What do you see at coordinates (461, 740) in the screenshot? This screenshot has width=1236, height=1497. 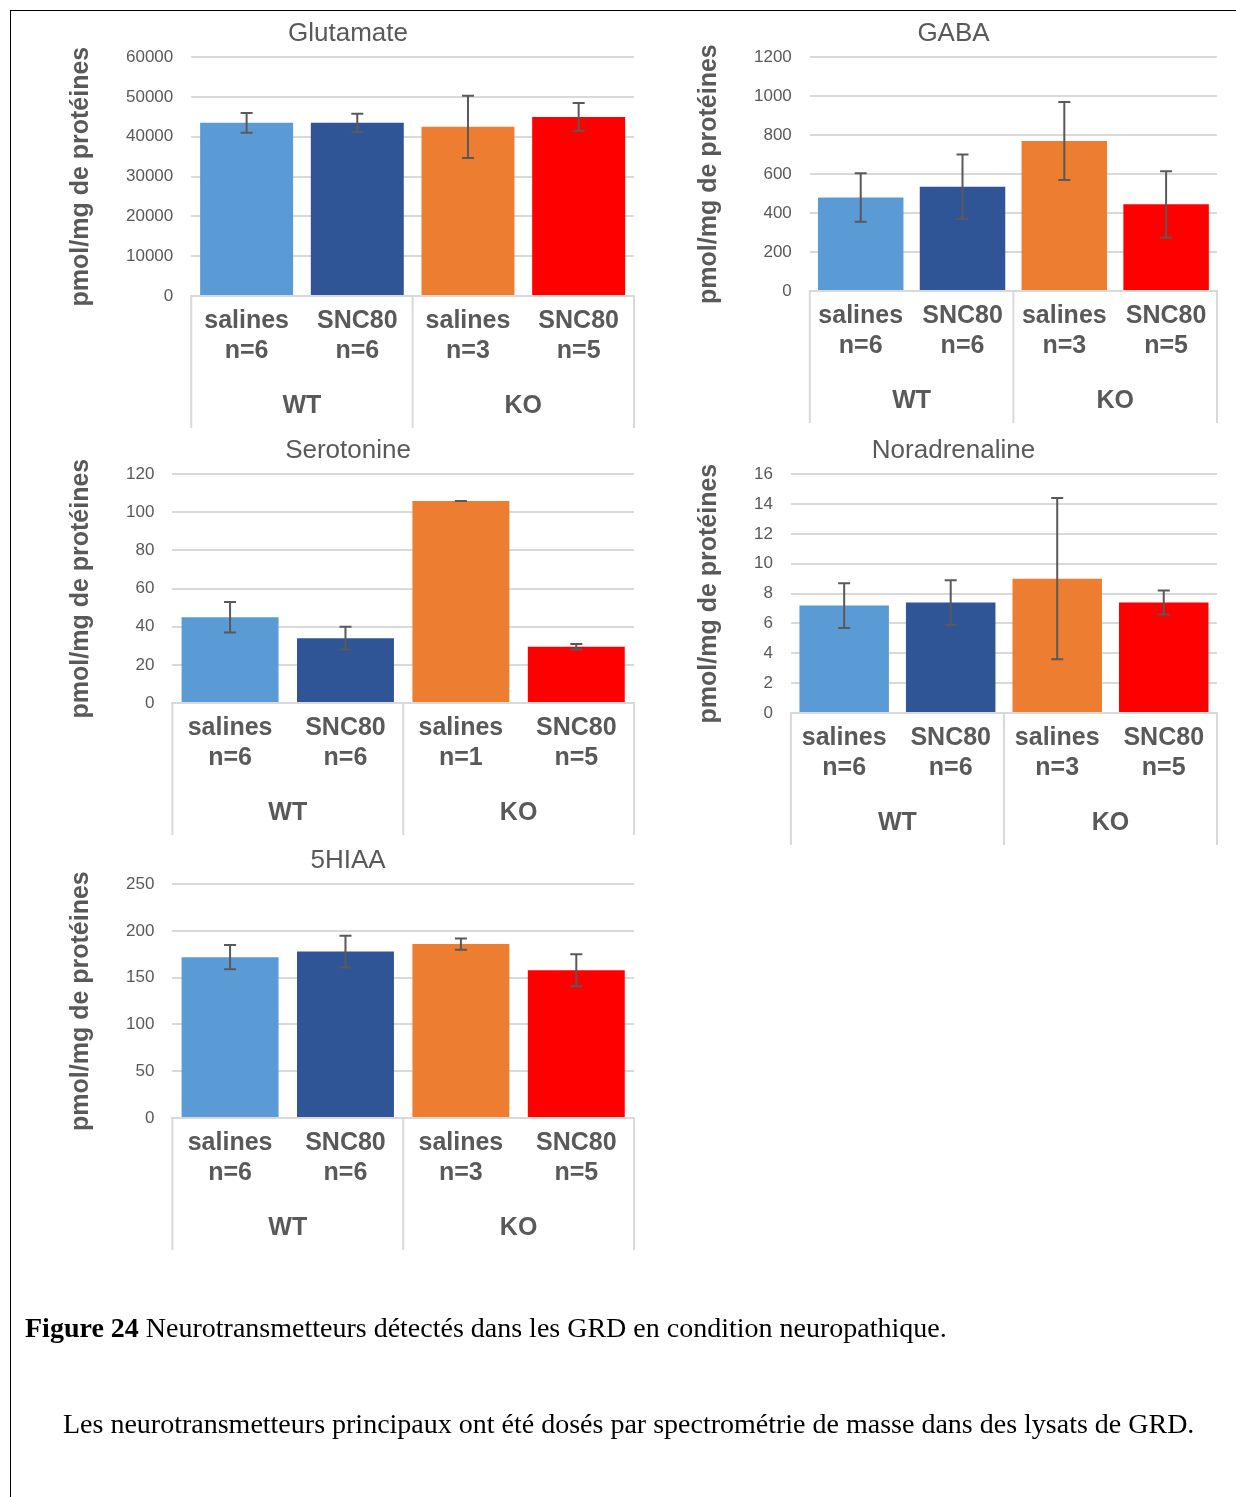 I see `x-tick-label: salines n=1` at bounding box center [461, 740].